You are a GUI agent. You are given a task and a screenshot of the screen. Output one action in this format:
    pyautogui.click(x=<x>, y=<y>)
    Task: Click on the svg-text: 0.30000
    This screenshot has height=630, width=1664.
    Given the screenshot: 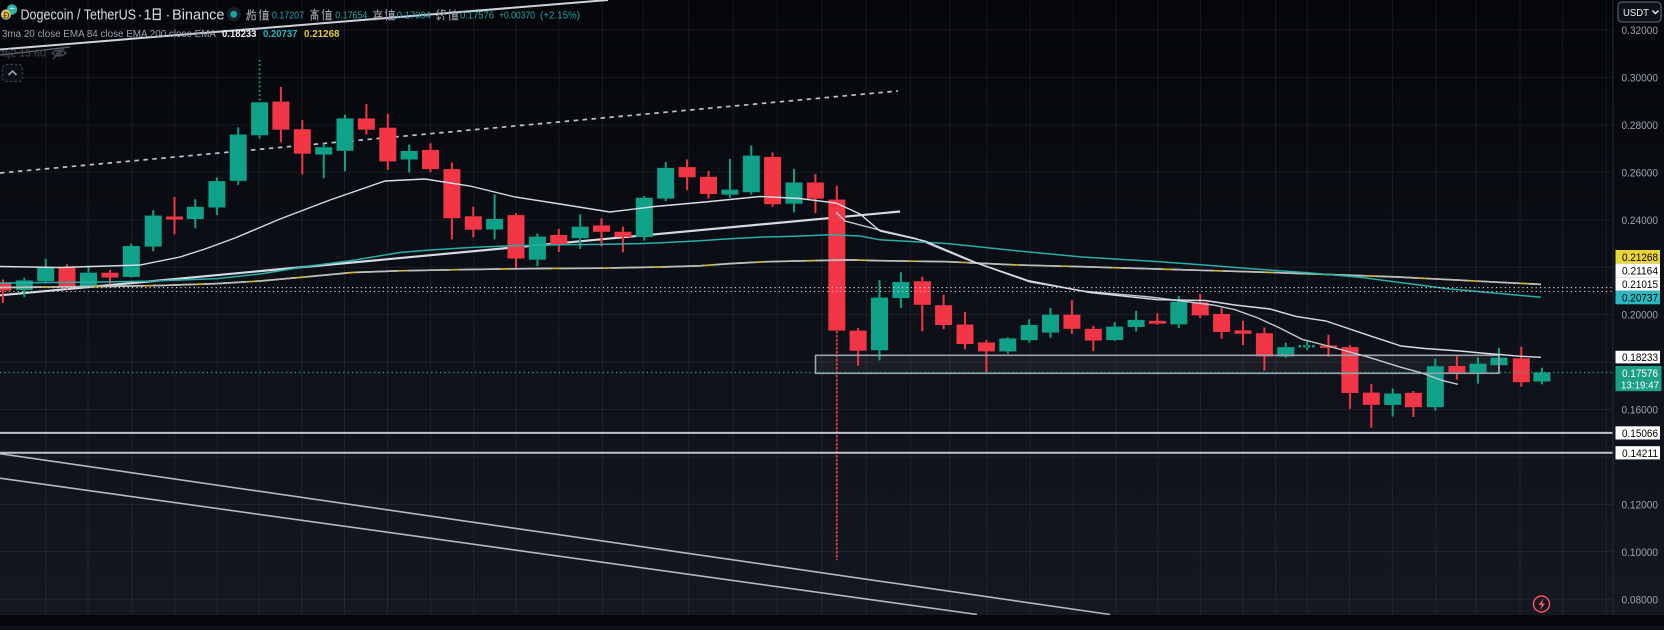 What is the action you would take?
    pyautogui.click(x=1640, y=78)
    